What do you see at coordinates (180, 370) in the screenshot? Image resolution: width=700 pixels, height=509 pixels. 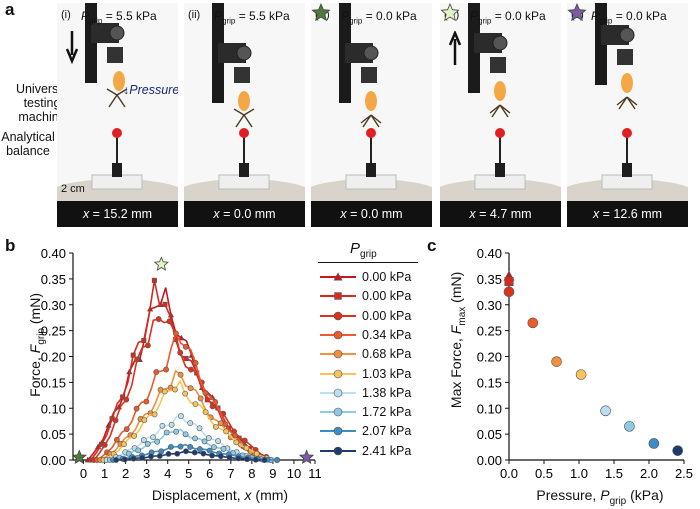 I see `panel-b-series-line` at bounding box center [180, 370].